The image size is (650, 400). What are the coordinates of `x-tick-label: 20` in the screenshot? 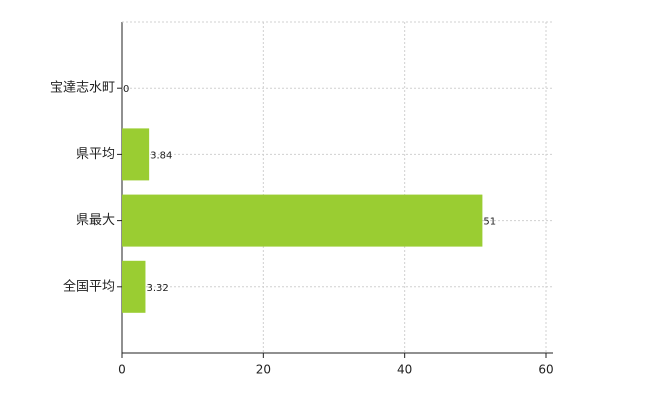 It's located at (263, 370).